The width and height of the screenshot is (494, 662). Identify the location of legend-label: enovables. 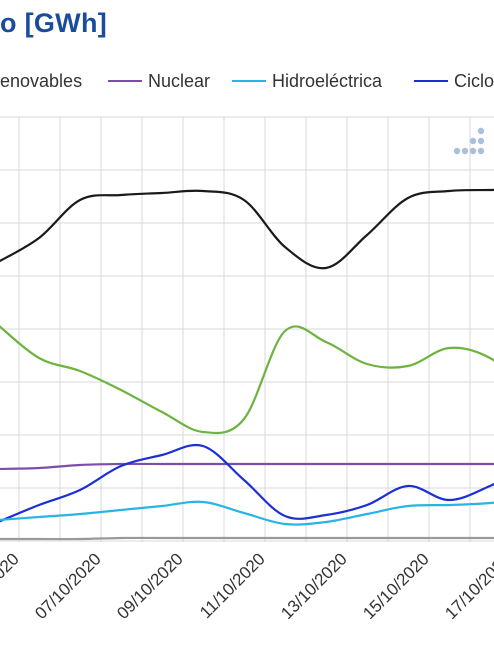
(41, 80).